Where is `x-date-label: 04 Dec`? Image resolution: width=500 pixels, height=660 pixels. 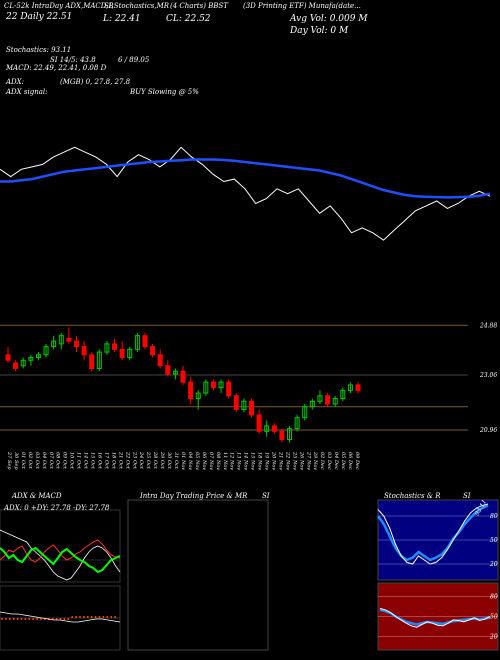 x-date-label: 04 Dec is located at coordinates (336, 461).